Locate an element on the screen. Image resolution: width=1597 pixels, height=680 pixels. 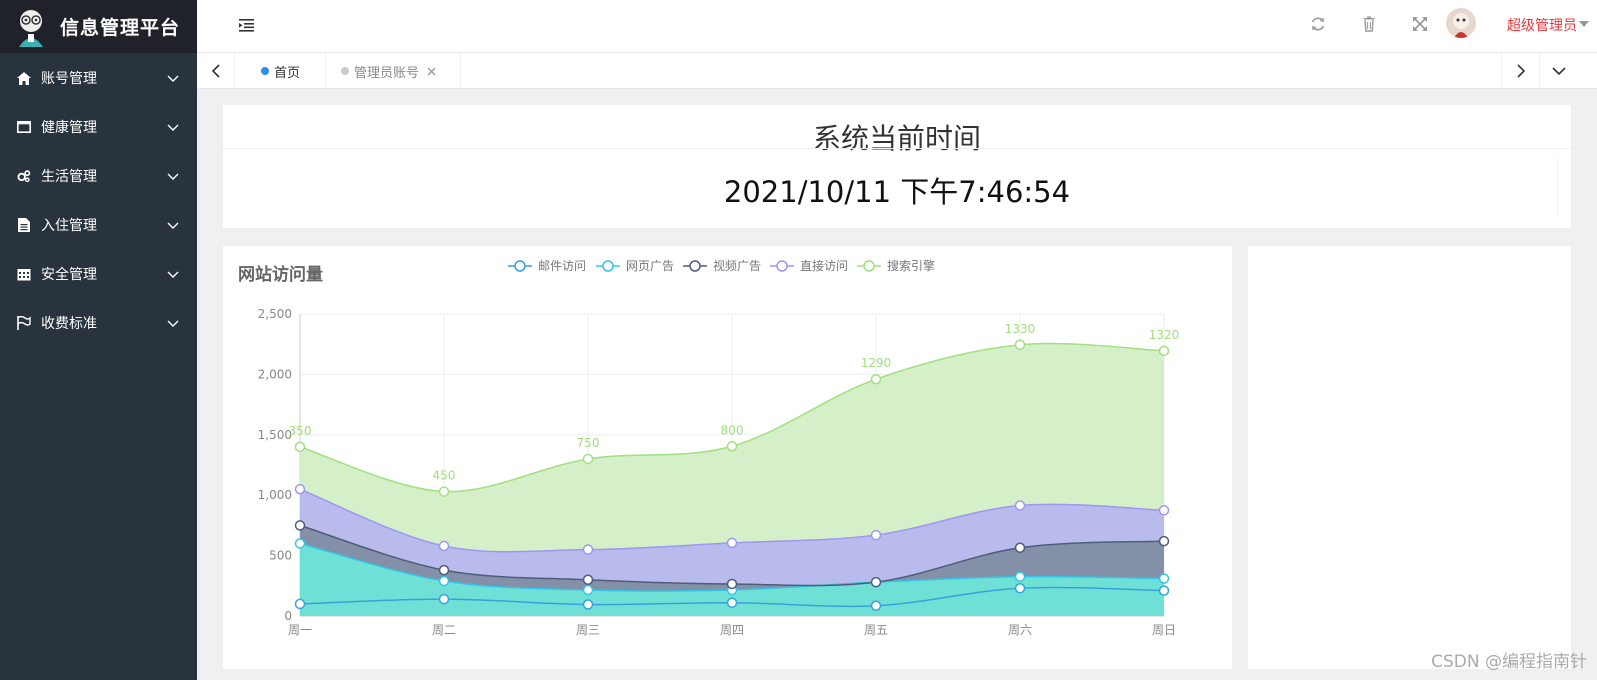
flag-icon is located at coordinates (24, 323).